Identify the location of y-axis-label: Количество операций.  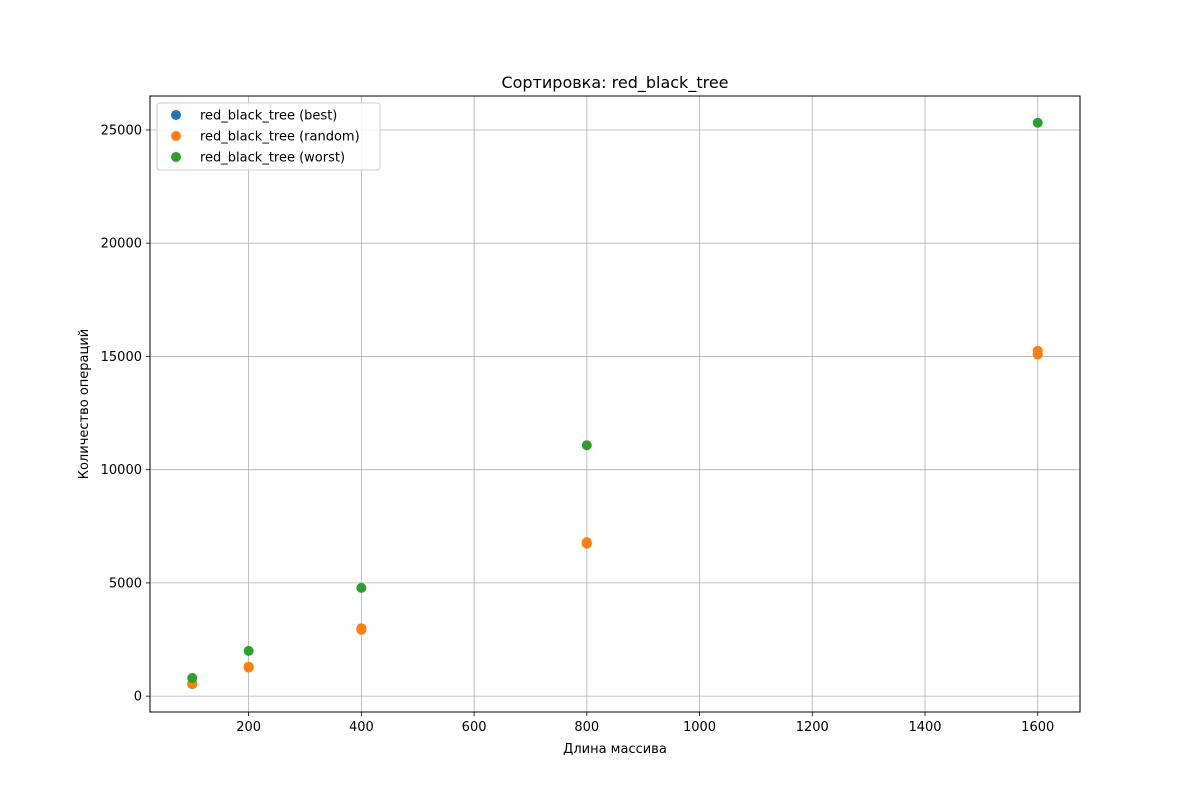
(84, 404).